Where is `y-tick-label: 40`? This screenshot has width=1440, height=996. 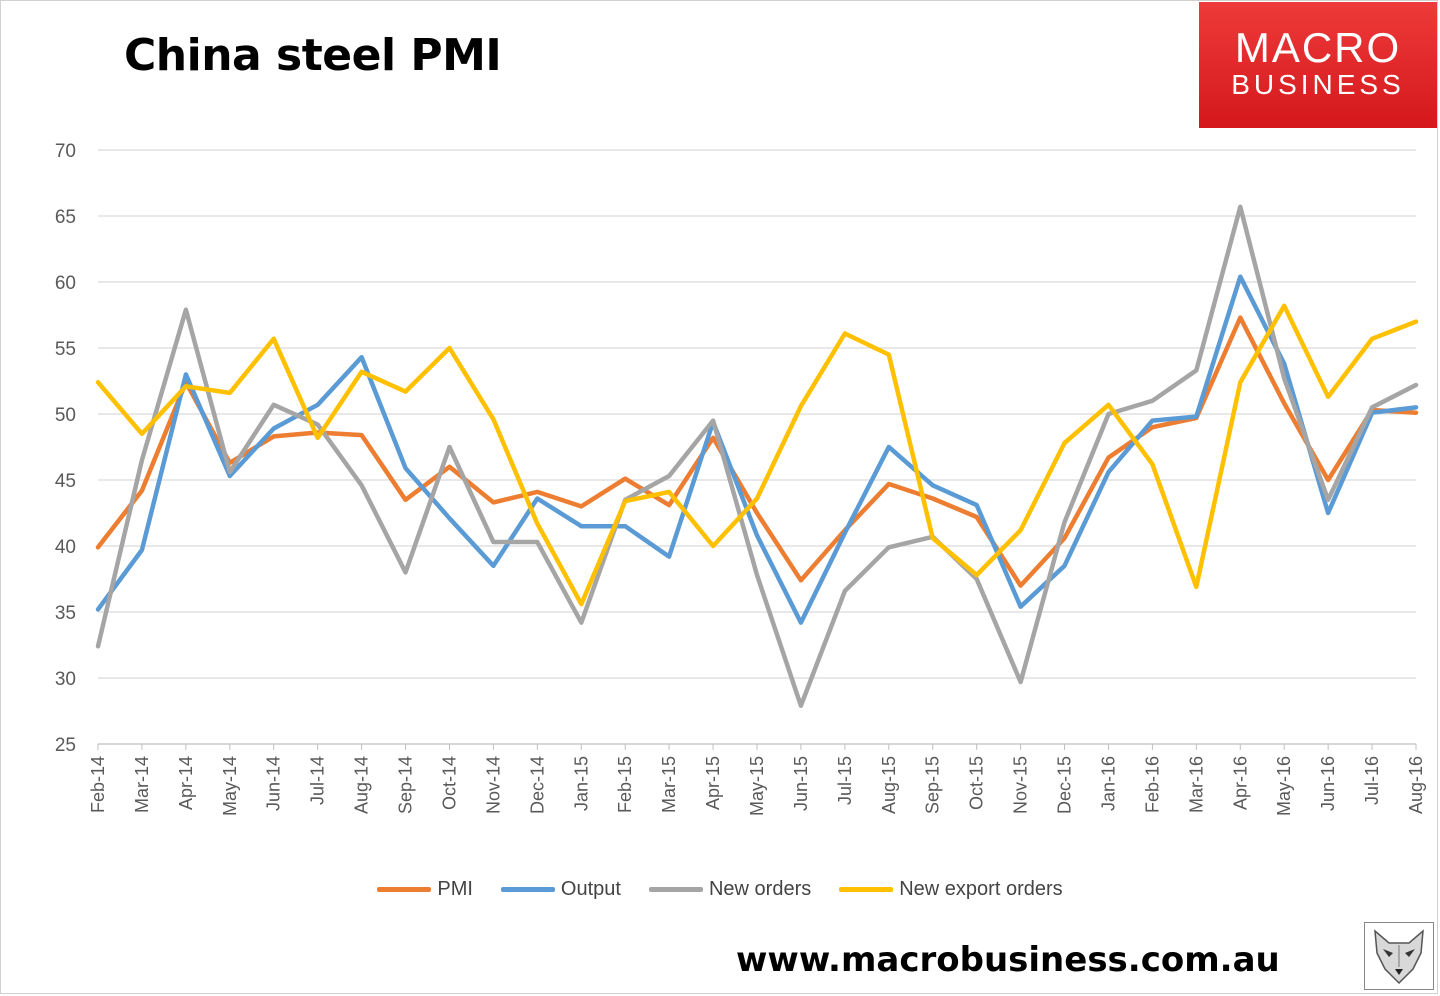
y-tick-label: 40 is located at coordinates (65, 547).